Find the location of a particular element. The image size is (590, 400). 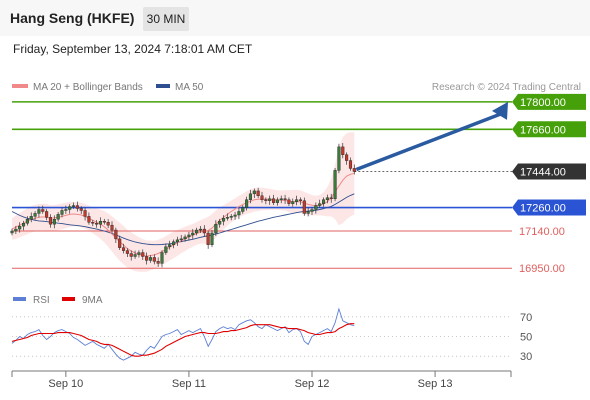

level-label: 17444.00 is located at coordinates (543, 173).